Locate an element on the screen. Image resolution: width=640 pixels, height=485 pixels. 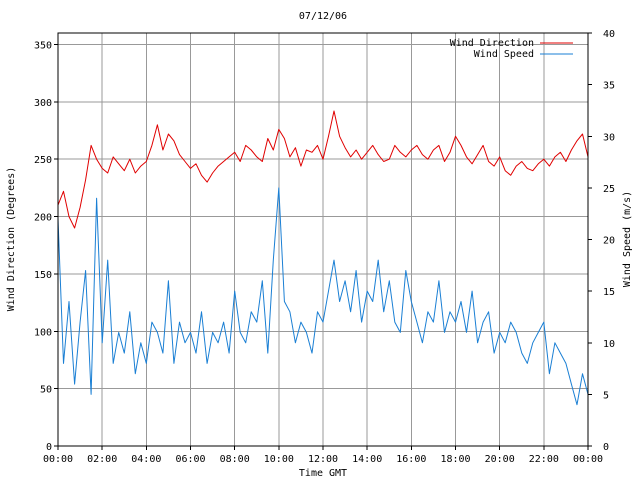
y-right-tick-label: 10 is located at coordinates (609, 344).